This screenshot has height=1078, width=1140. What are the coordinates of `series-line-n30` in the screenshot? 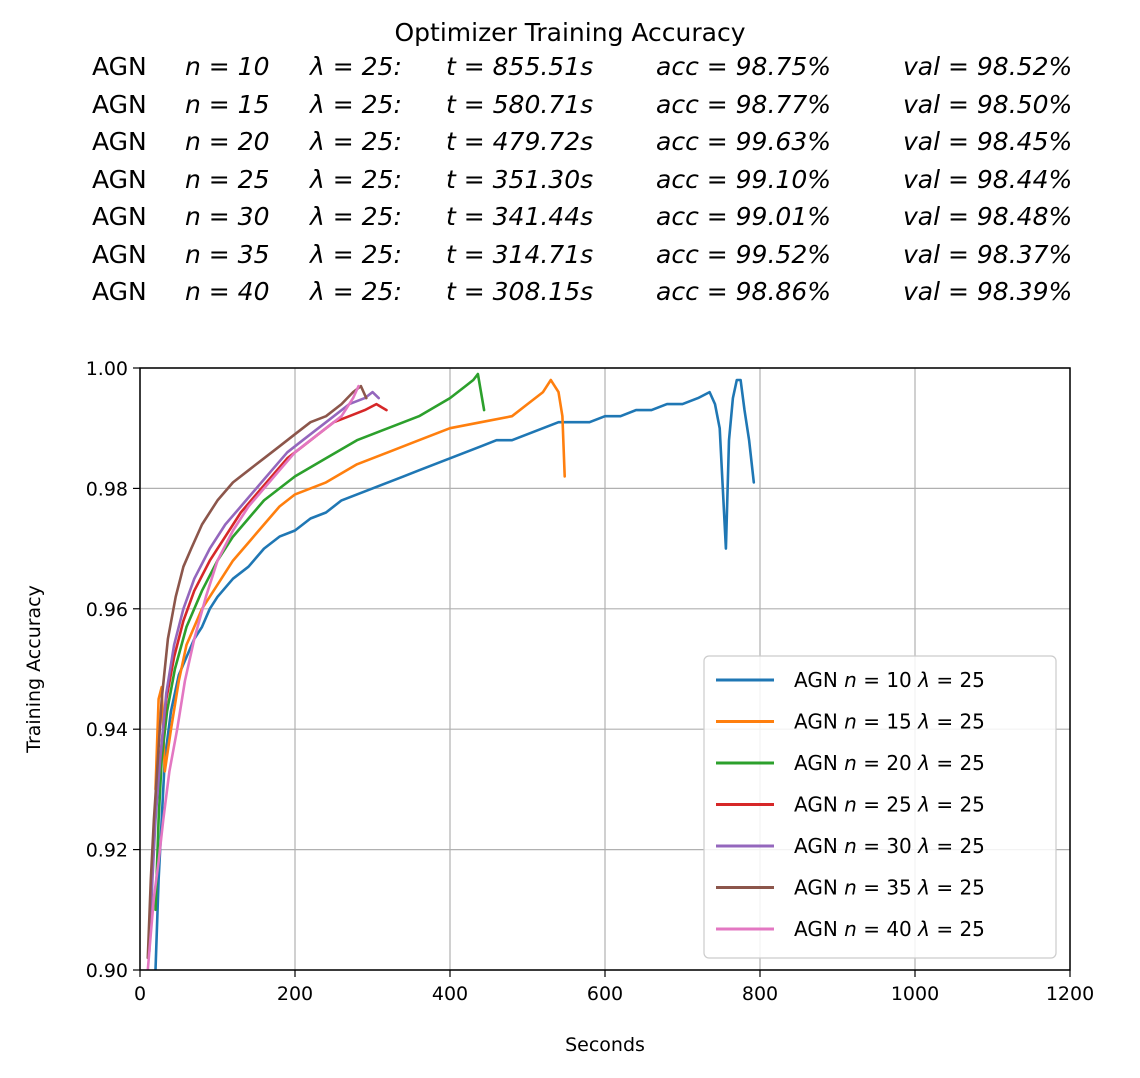 It's located at (264, 672).